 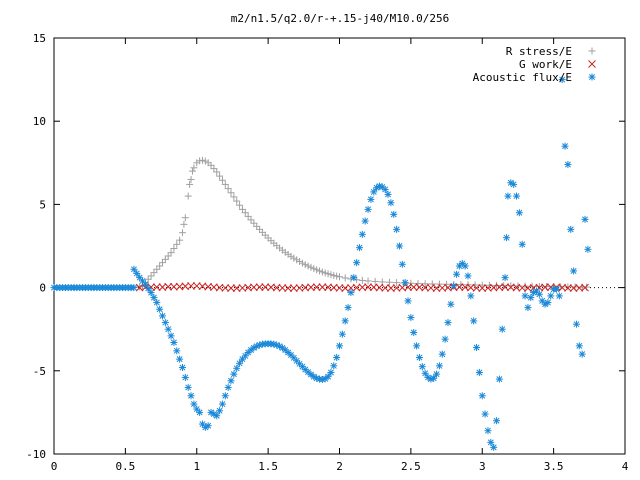 I want to click on x-tick-label: 2.5, so click(x=411, y=466).